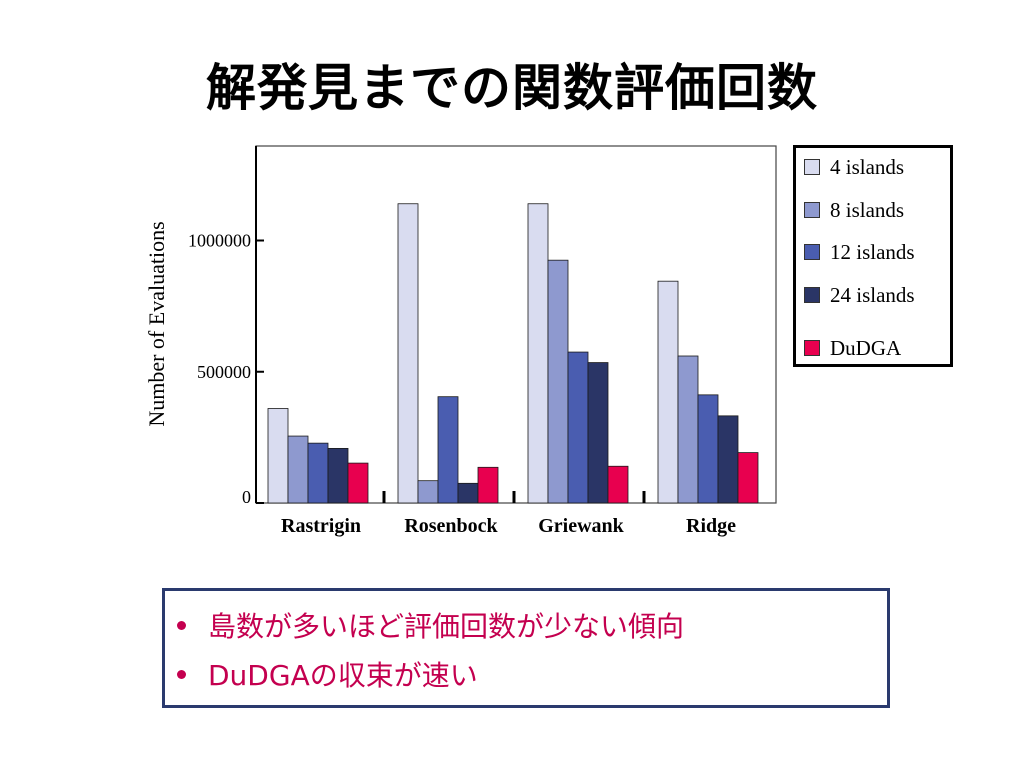 This screenshot has height=768, width=1024. Describe the element at coordinates (224, 372) in the screenshot. I see `y-tick-label: 500000` at that location.